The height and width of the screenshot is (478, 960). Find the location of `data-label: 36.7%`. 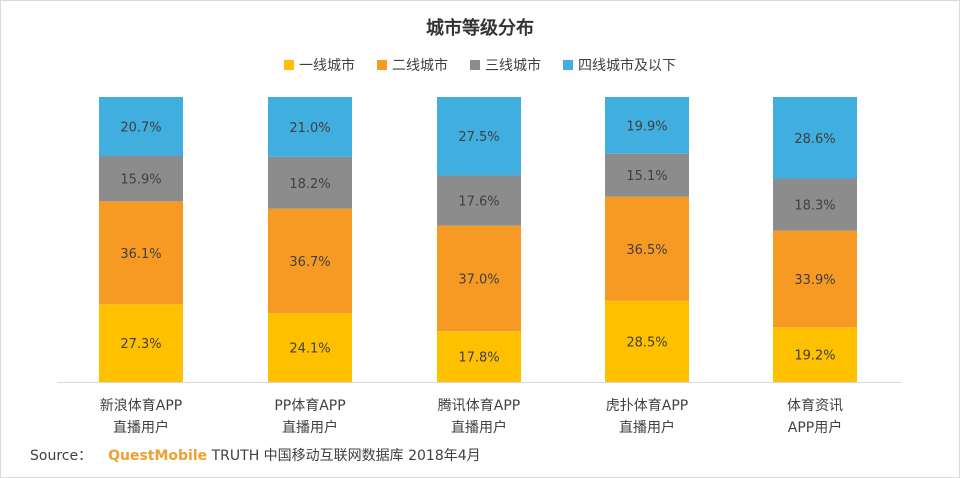

data-label: 36.7% is located at coordinates (309, 262).